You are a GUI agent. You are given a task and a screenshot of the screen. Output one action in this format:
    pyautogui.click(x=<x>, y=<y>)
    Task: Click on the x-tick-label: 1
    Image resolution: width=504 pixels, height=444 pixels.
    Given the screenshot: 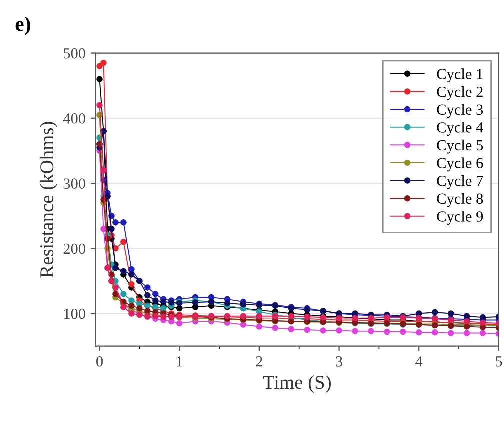 What is the action you would take?
    pyautogui.click(x=179, y=361)
    